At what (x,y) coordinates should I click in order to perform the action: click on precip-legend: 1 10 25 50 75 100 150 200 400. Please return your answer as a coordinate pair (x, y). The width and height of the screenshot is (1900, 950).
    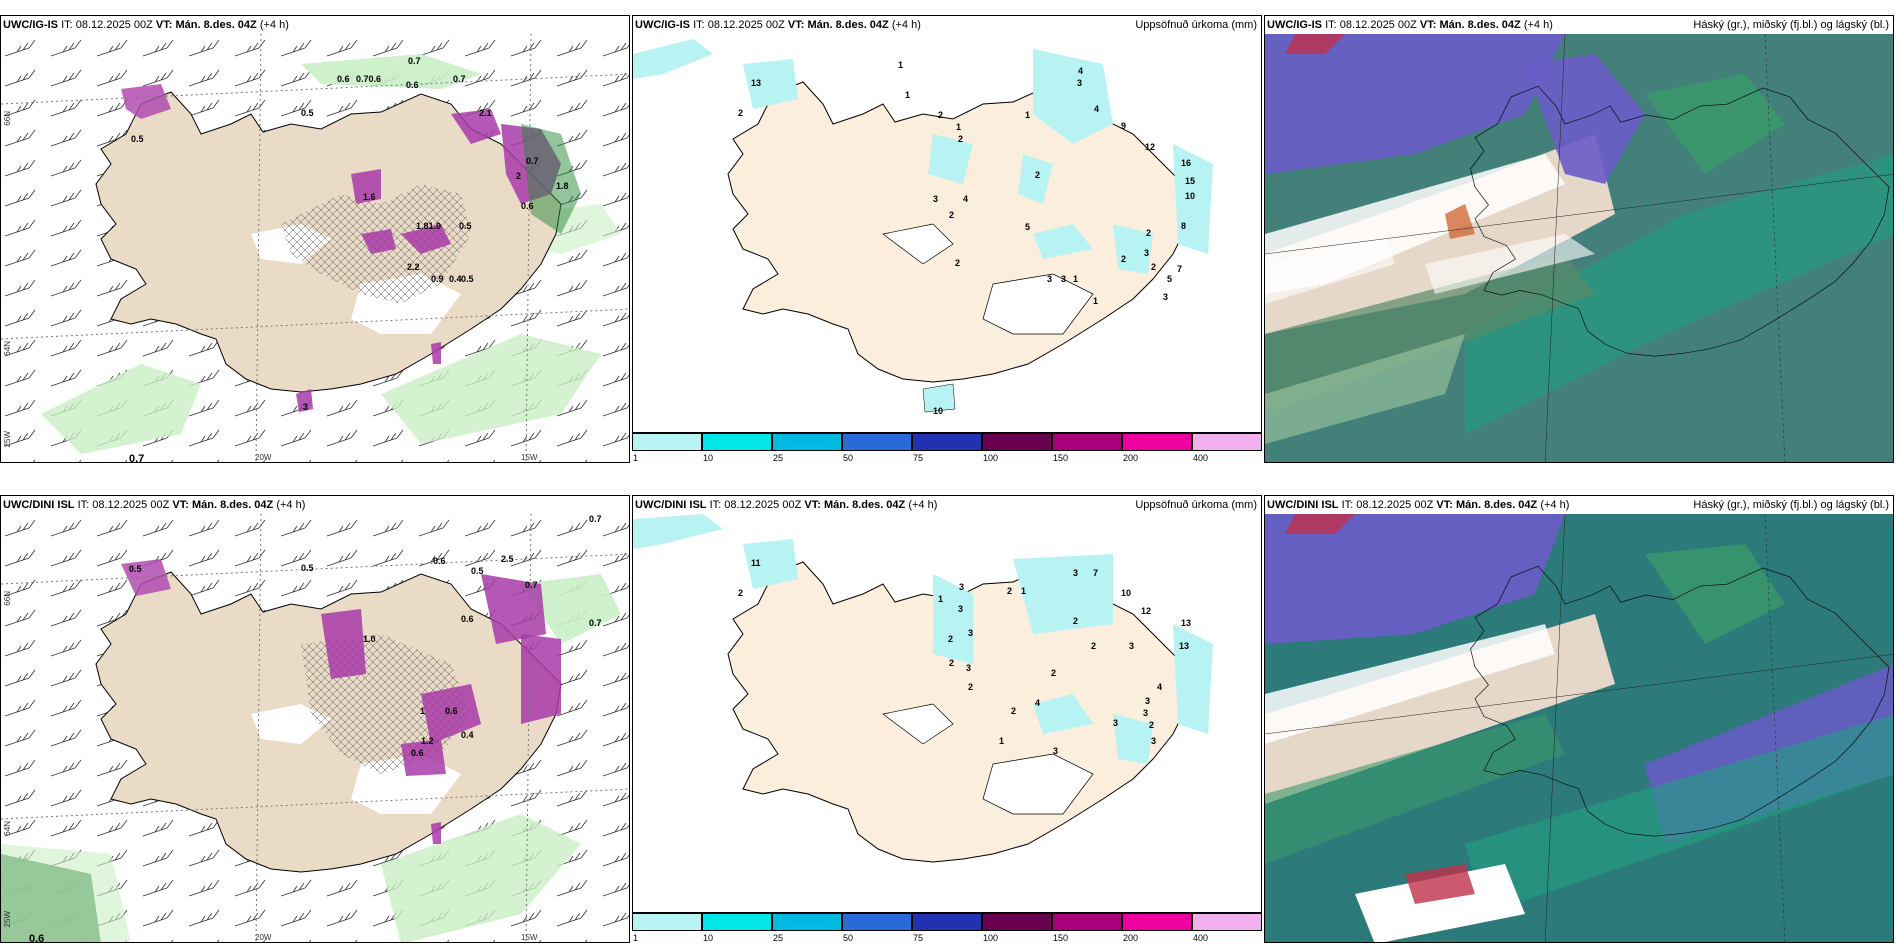
    Looking at the image, I should click on (947, 928).